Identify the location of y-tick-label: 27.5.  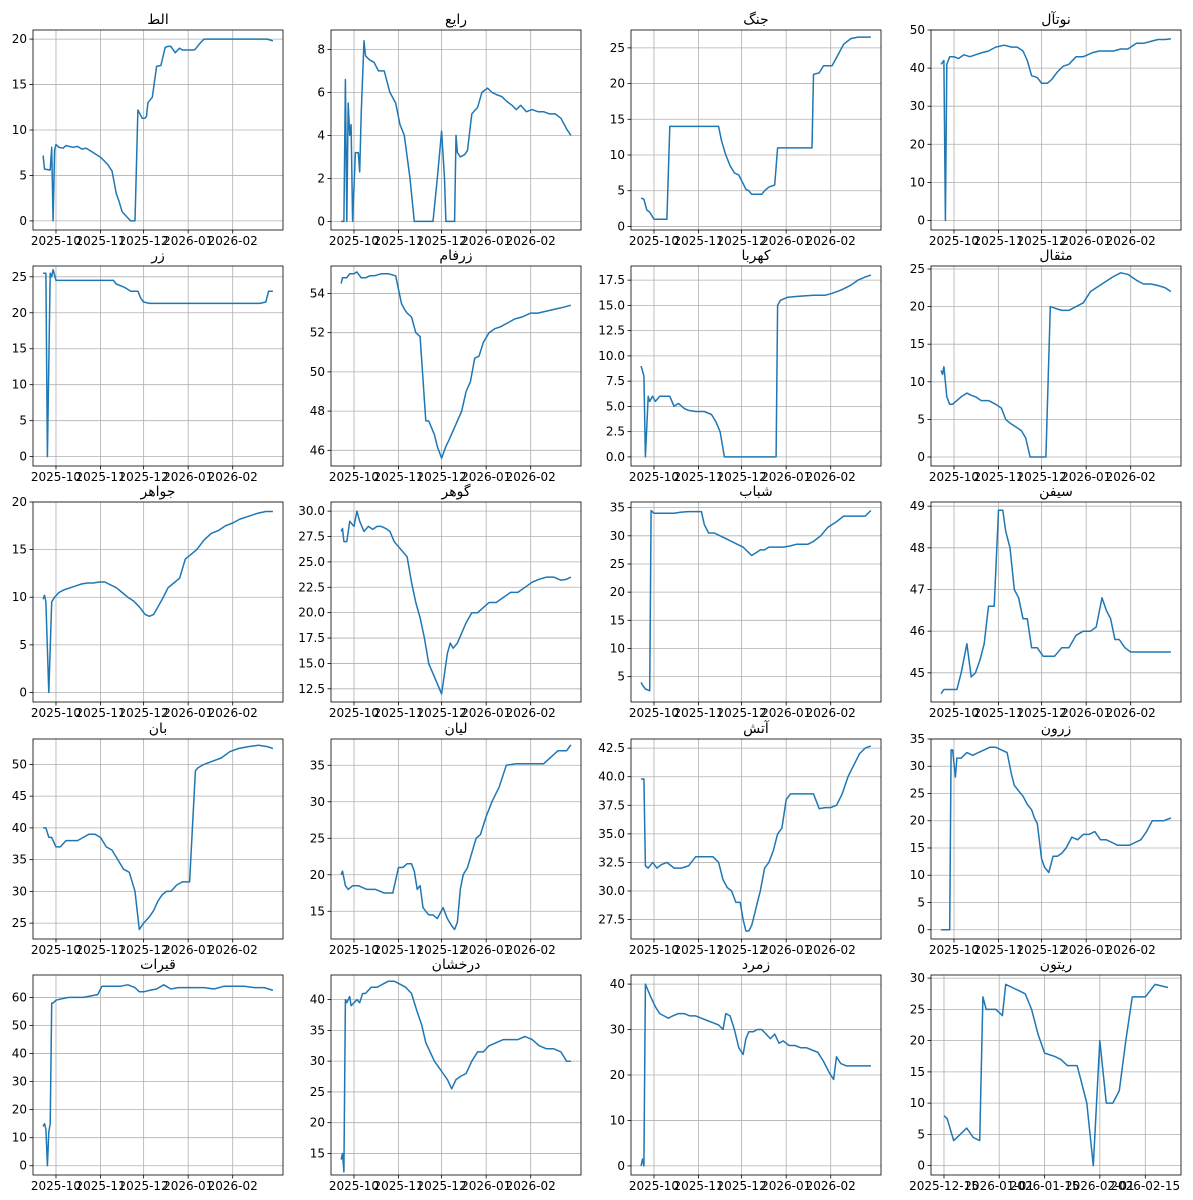
(311, 537).